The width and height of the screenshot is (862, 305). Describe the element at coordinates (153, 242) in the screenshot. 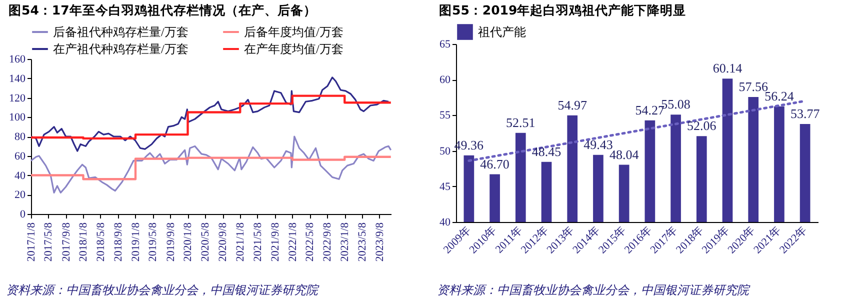

I see `x-tick-label: 2019/5/8` at that location.